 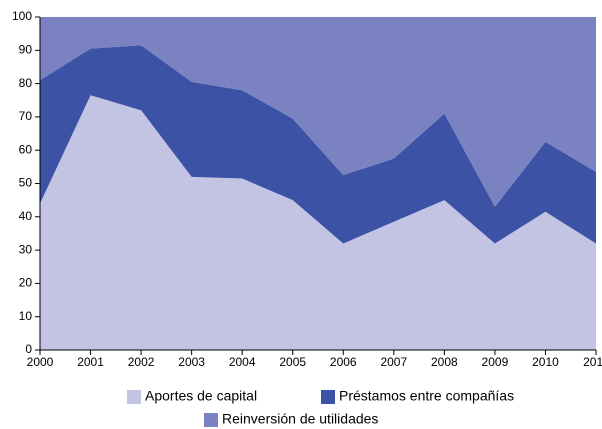 I want to click on y-tick-label: 80, so click(x=26, y=83).